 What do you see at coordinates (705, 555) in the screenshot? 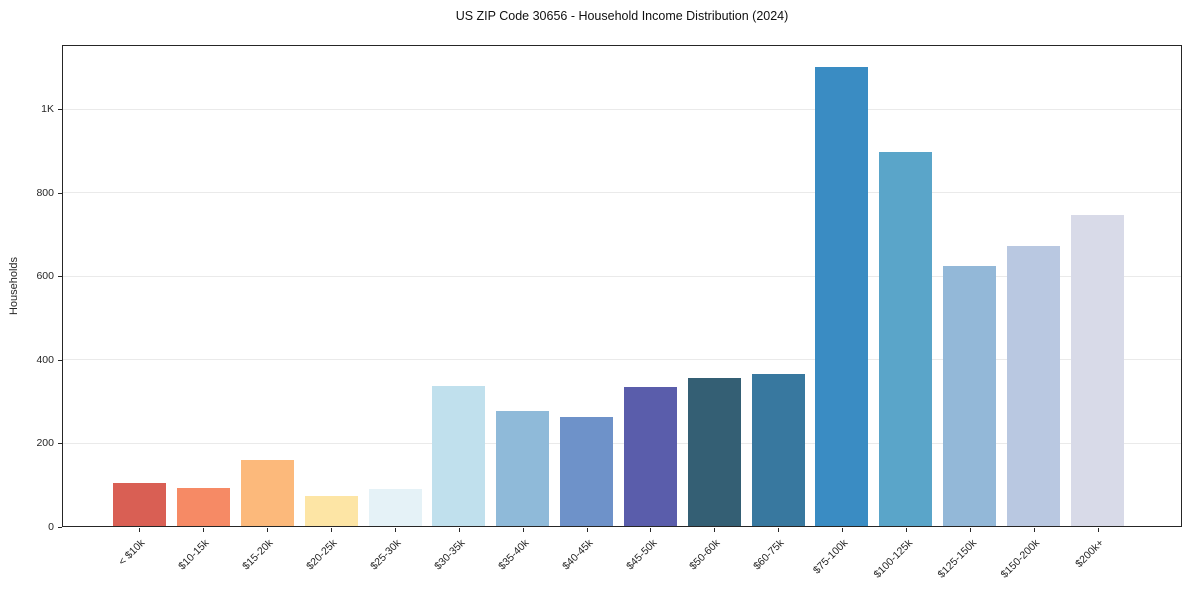
I see `x-tick-label: $50-60k` at bounding box center [705, 555].